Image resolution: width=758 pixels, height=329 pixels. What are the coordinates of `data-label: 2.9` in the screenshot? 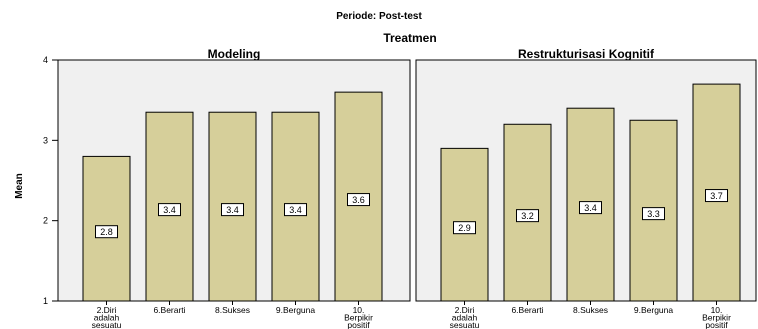 It's located at (464, 228).